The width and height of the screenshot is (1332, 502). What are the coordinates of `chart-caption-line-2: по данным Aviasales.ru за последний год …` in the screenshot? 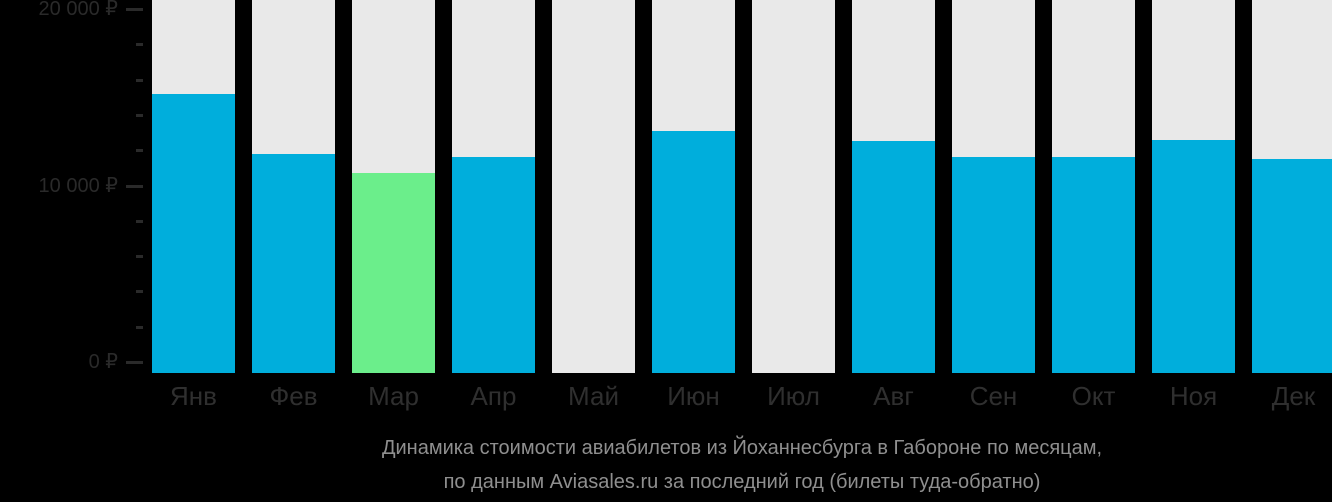 It's located at (742, 482).